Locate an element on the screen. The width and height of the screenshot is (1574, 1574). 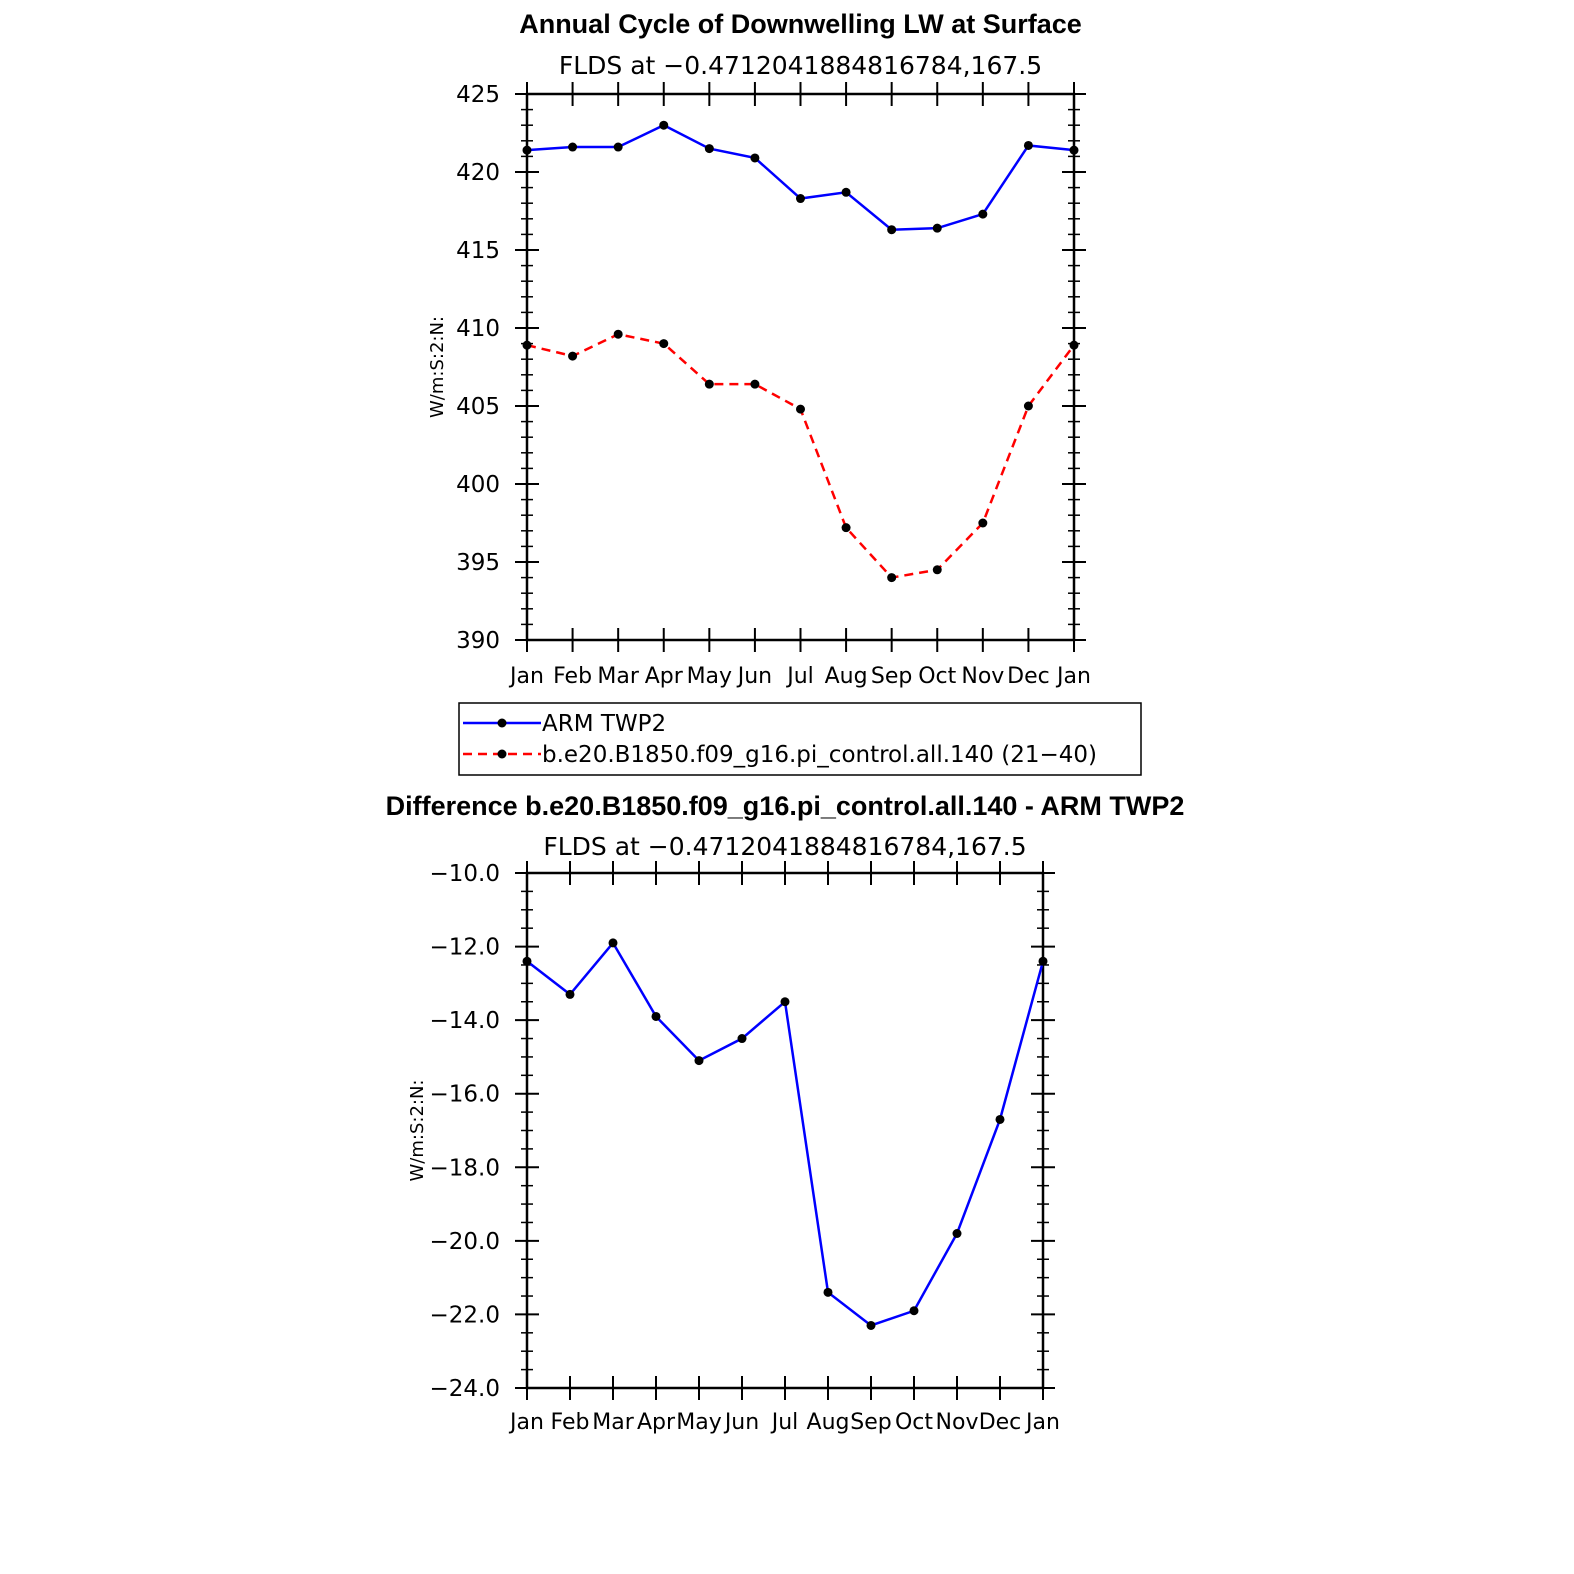
y-tick-label: −16.0 is located at coordinates (465, 1095).